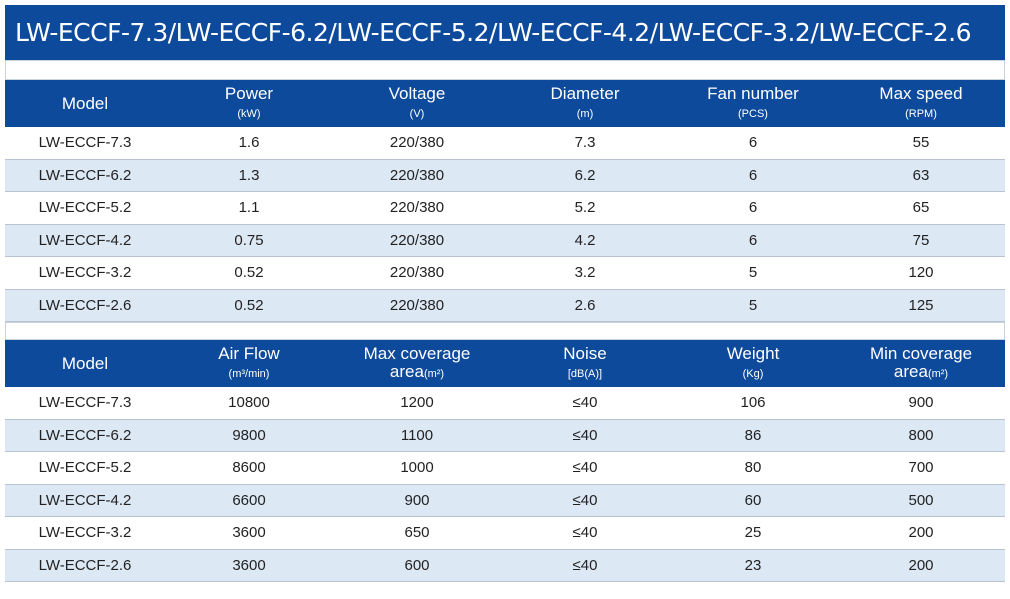 The height and width of the screenshot is (599, 1010). Describe the element at coordinates (585, 93) in the screenshot. I see `header-label: Diameter` at that location.